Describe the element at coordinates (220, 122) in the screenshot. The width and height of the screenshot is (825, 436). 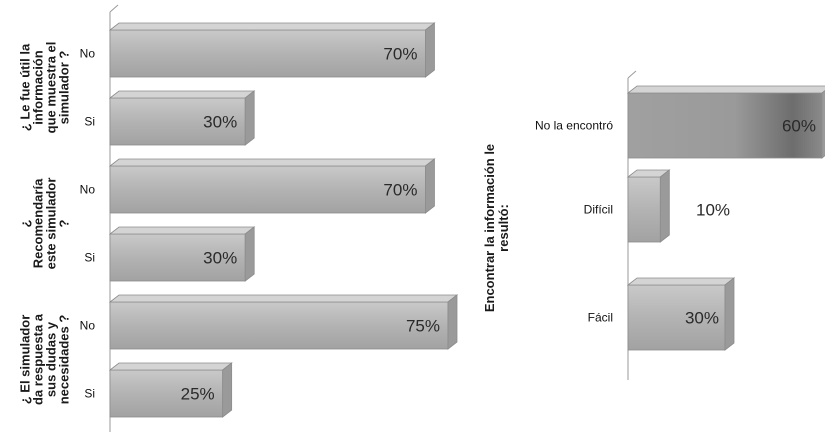
I see `group-1-bar-si-value-label: 30%` at that location.